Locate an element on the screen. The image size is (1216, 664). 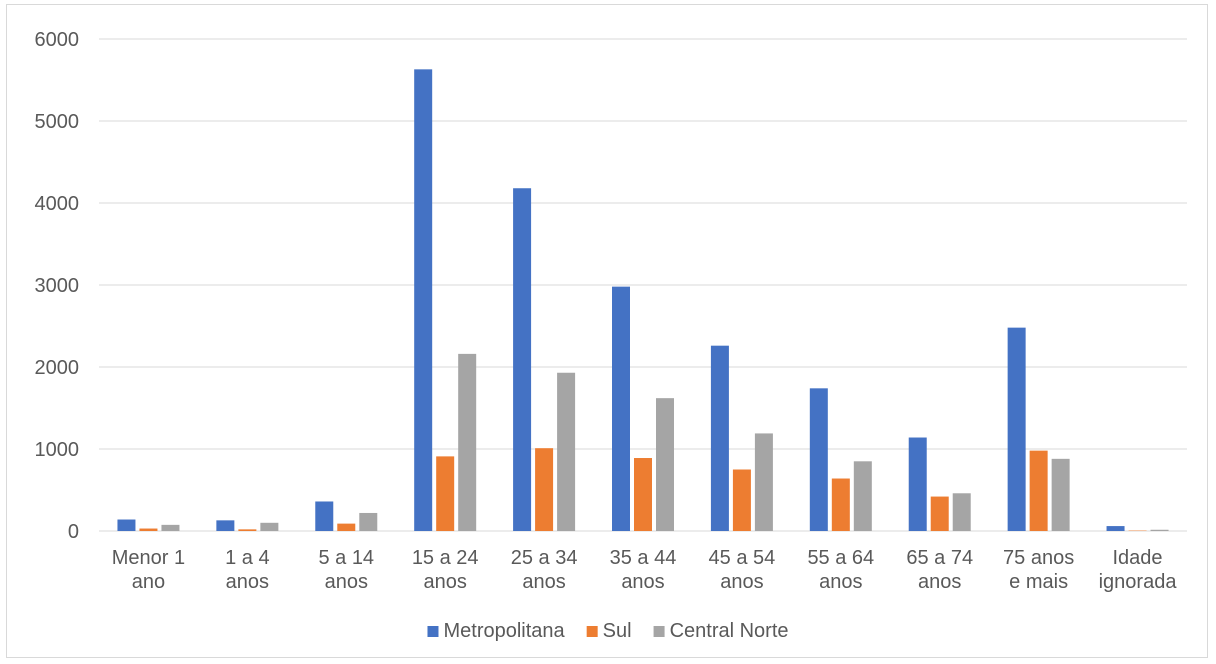
legend: Metropolitana Sul Central Norte is located at coordinates (608, 631).